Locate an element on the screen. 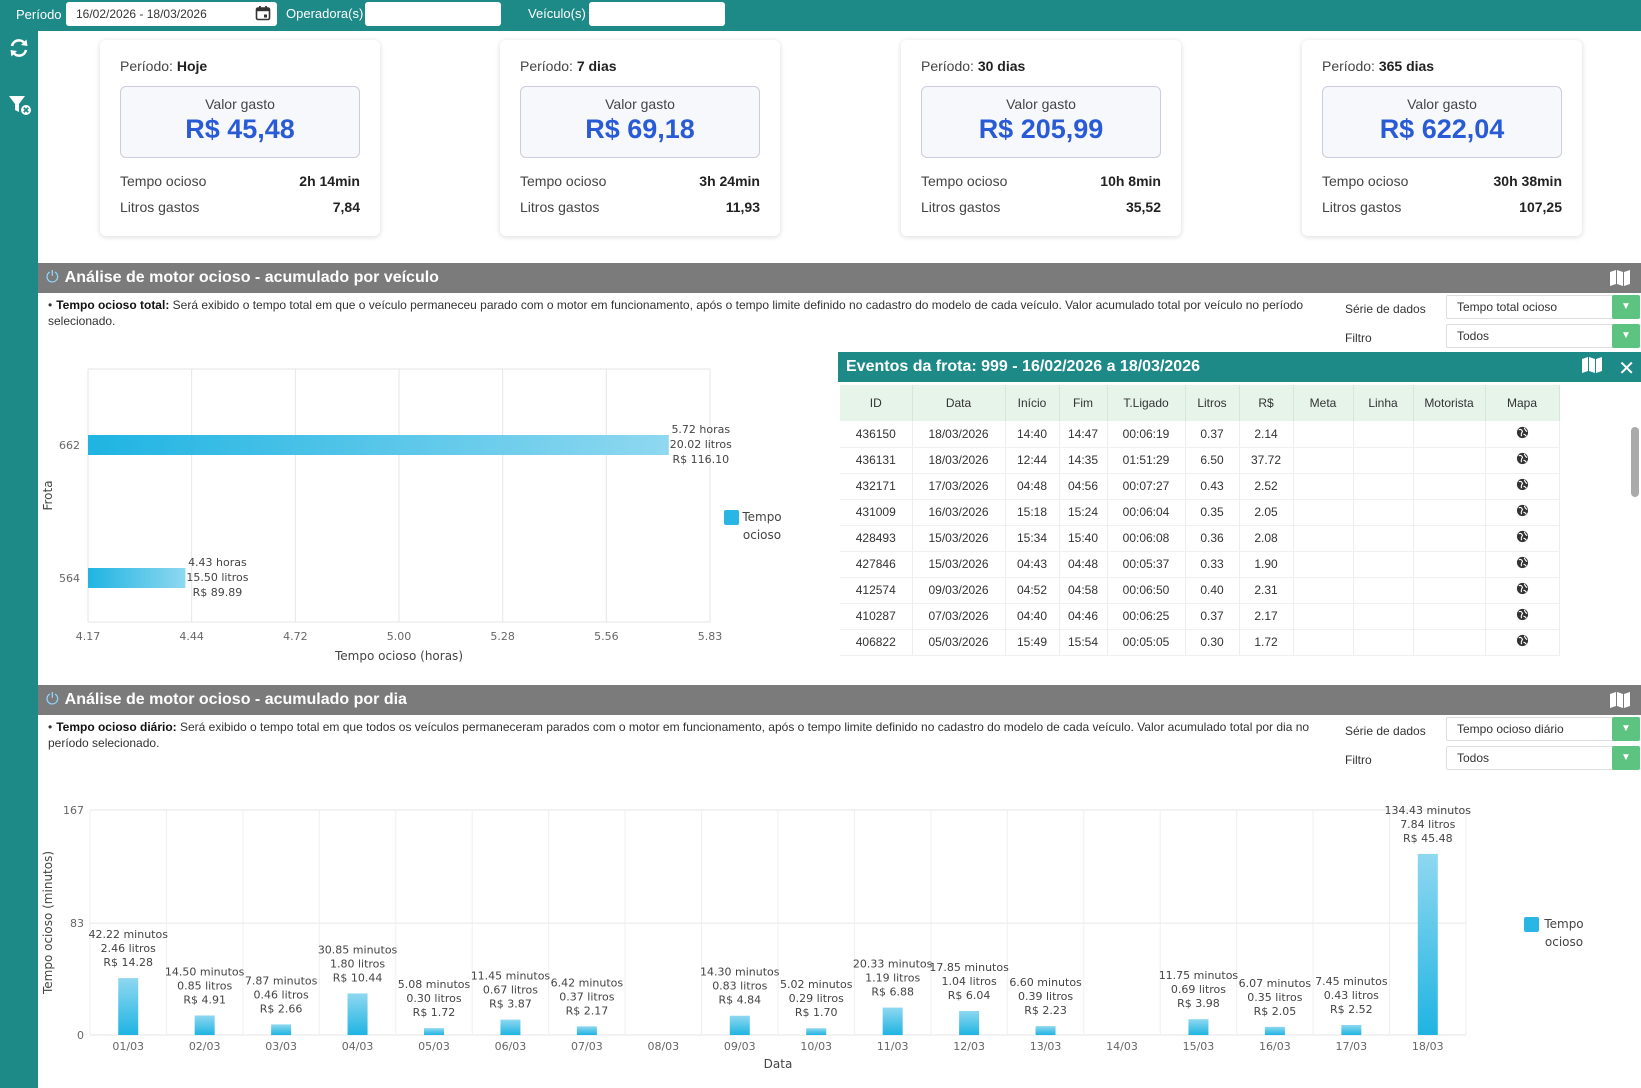 The height and width of the screenshot is (1088, 1641). column-header: T.Ligado is located at coordinates (1146, 403).